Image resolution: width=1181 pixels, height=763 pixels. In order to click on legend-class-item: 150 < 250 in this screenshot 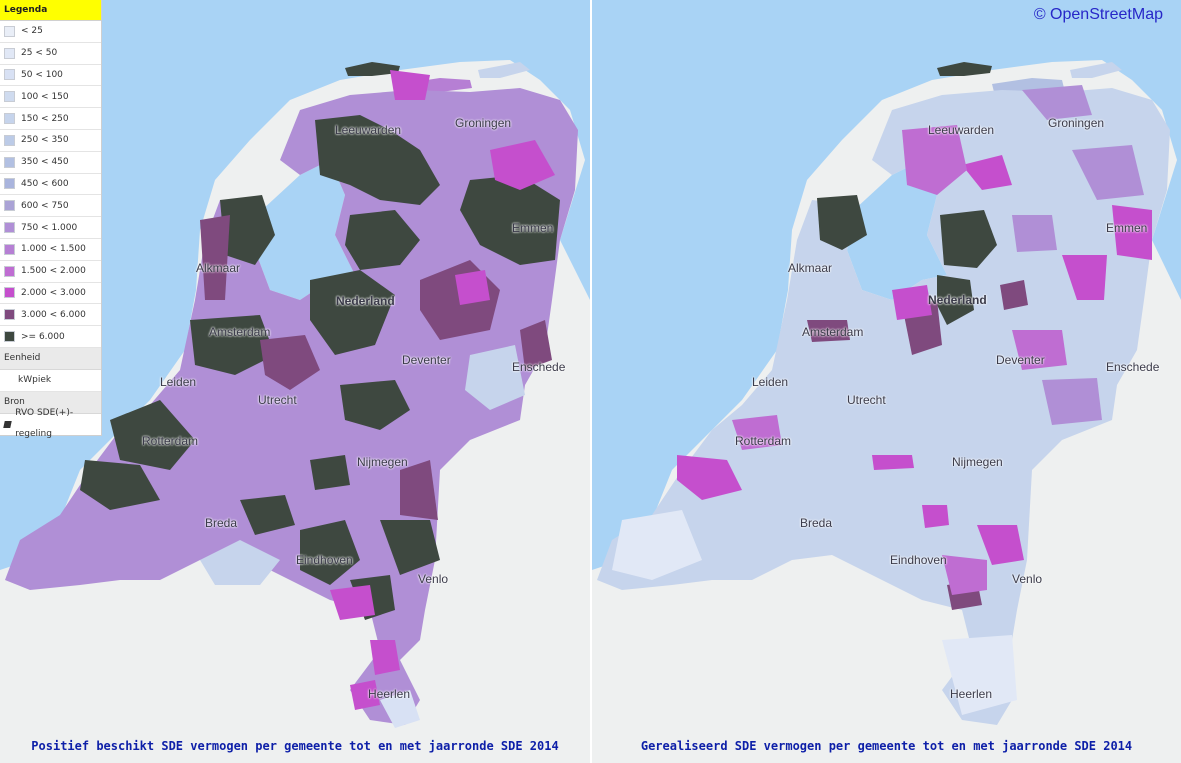, I will do `click(50, 119)`.